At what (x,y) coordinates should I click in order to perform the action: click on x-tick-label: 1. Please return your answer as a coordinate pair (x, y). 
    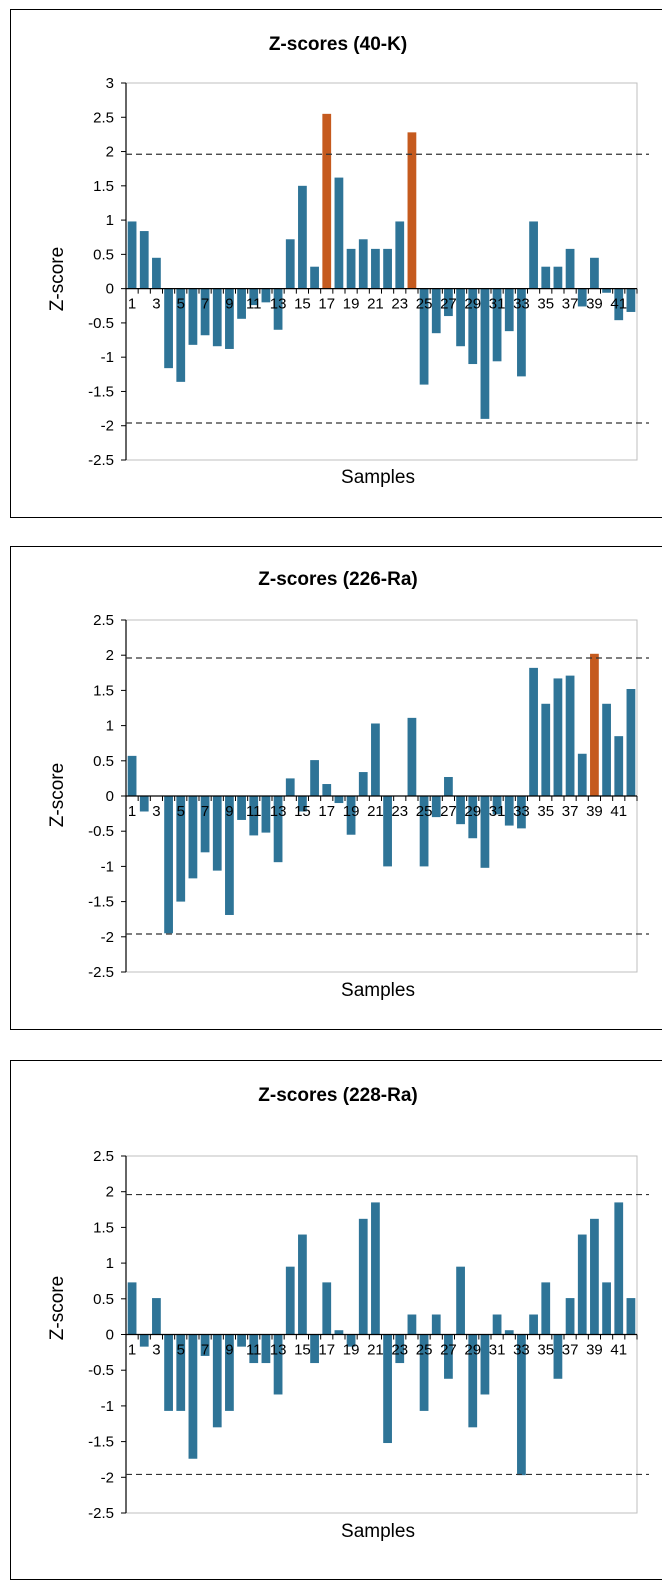
    Looking at the image, I should click on (132, 811).